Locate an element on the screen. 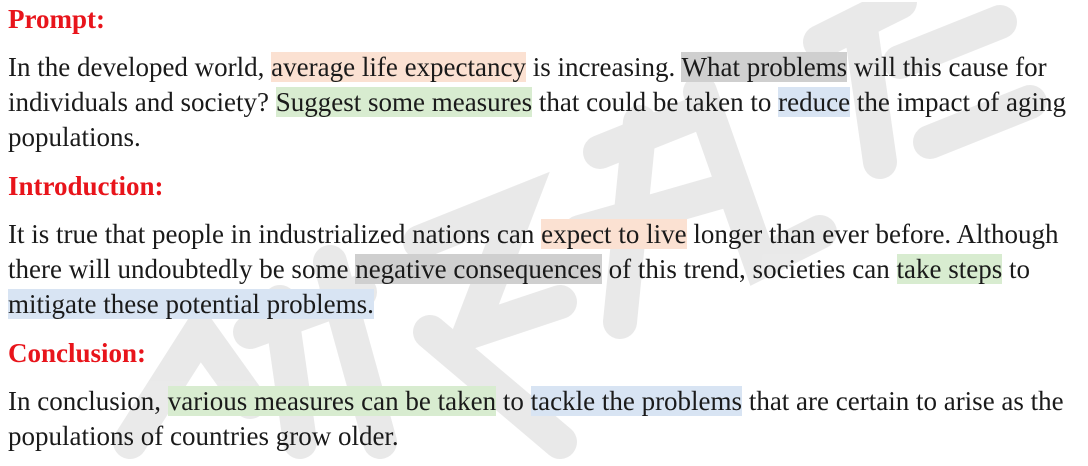  highlight-suggest-measures: Suggest some measures is located at coordinates (404, 102).